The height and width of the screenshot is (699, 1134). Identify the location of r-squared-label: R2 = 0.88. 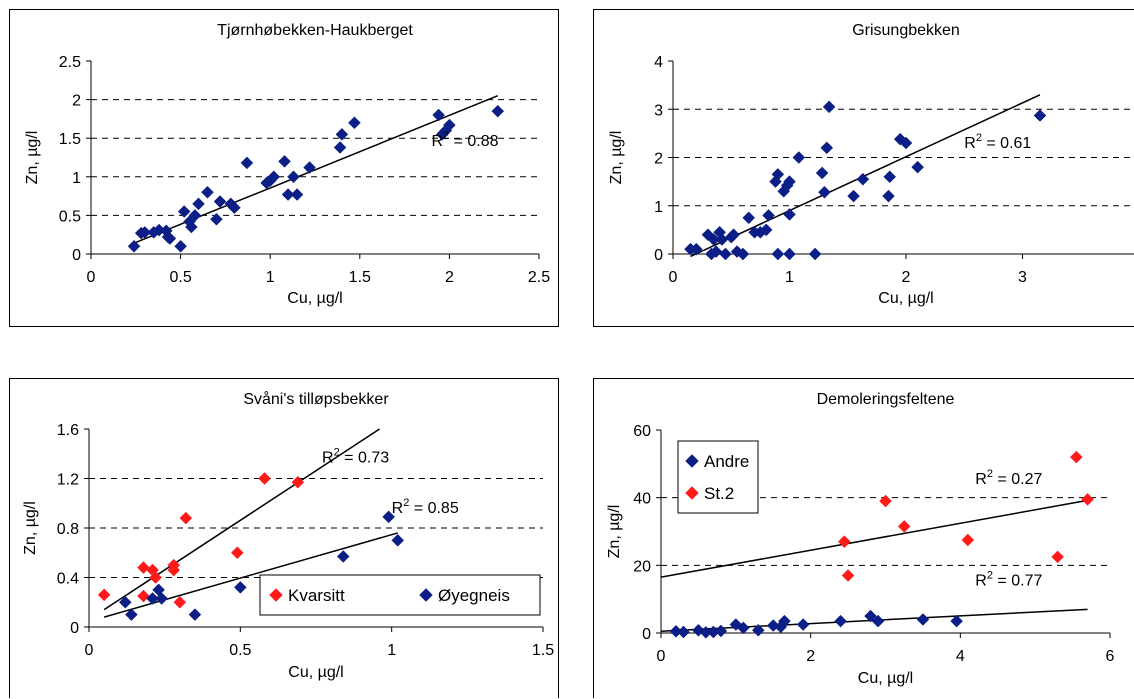
(464, 140).